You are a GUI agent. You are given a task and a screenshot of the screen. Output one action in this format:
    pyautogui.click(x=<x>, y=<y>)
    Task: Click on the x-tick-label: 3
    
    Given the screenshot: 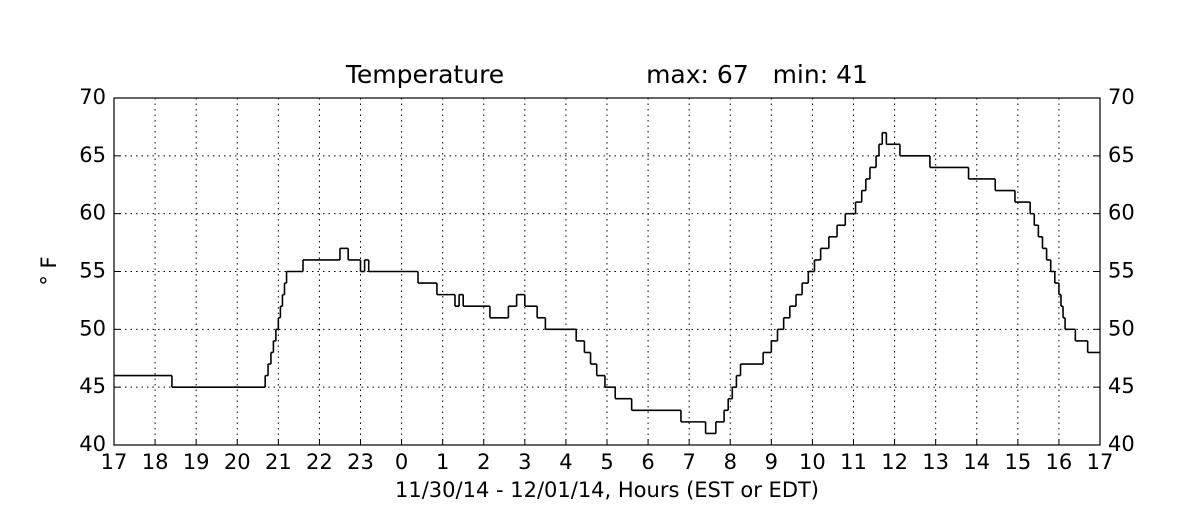 What is the action you would take?
    pyautogui.click(x=524, y=462)
    